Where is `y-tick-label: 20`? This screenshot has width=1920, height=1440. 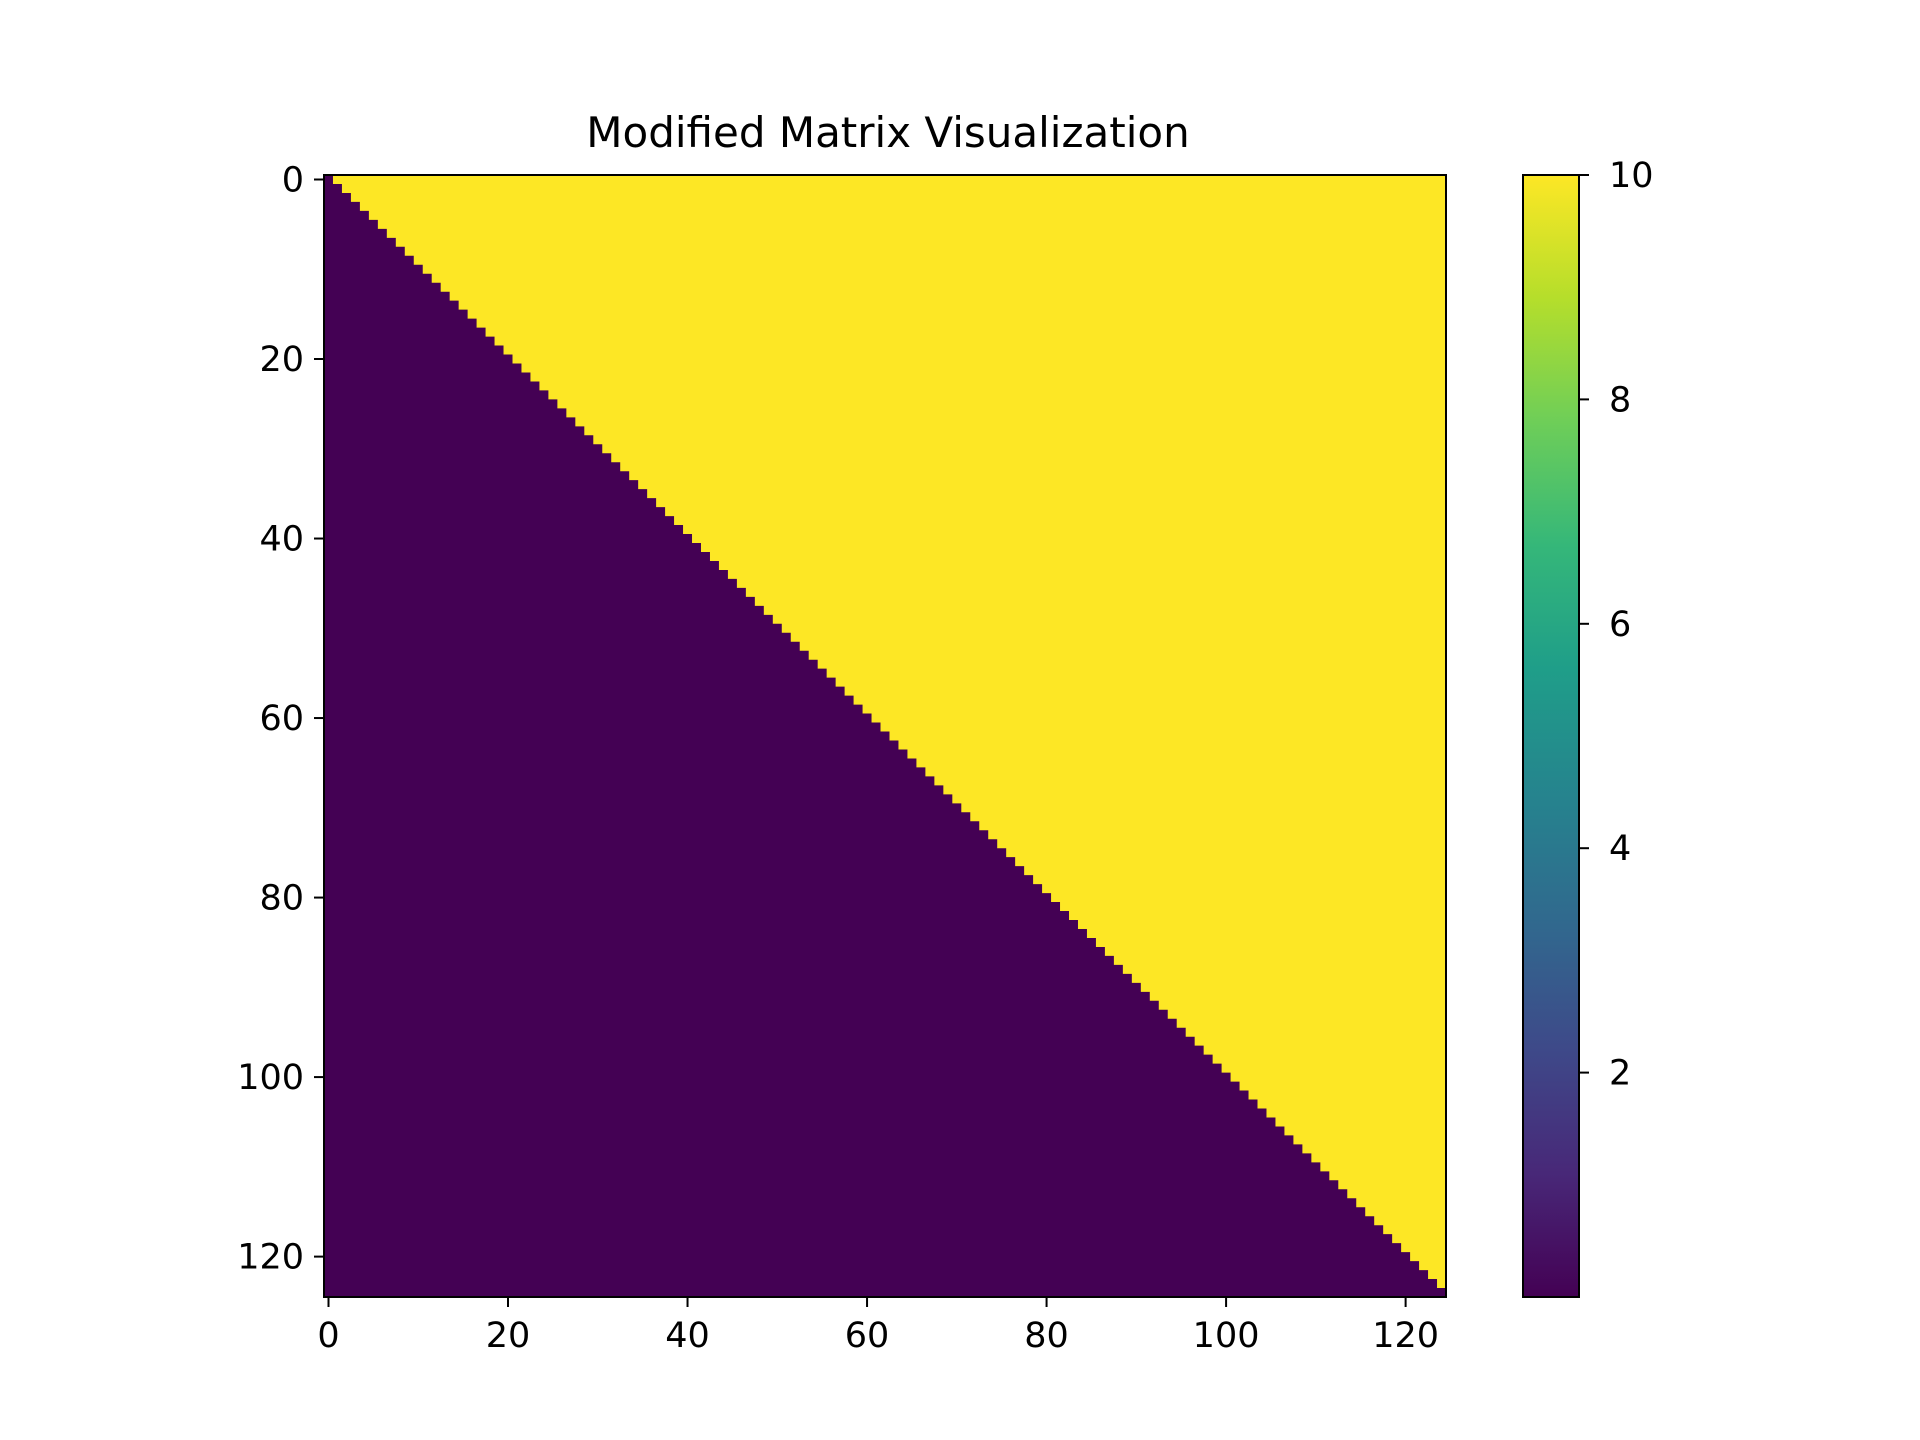 y-tick-label: 20 is located at coordinates (281, 360).